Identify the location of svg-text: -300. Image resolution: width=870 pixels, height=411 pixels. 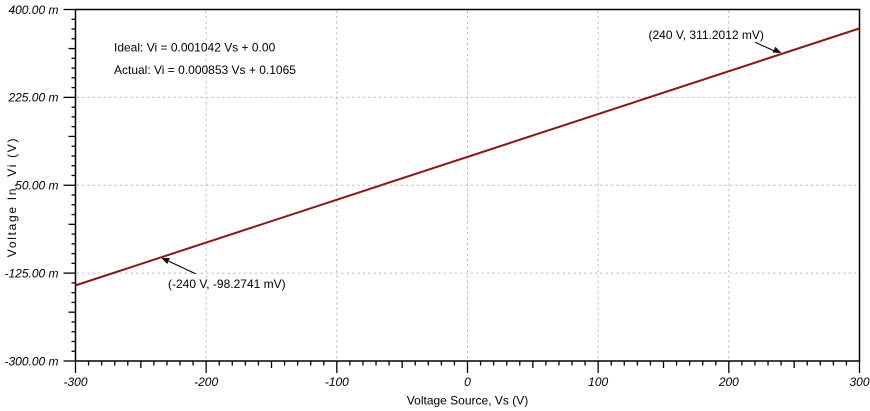
(75, 382).